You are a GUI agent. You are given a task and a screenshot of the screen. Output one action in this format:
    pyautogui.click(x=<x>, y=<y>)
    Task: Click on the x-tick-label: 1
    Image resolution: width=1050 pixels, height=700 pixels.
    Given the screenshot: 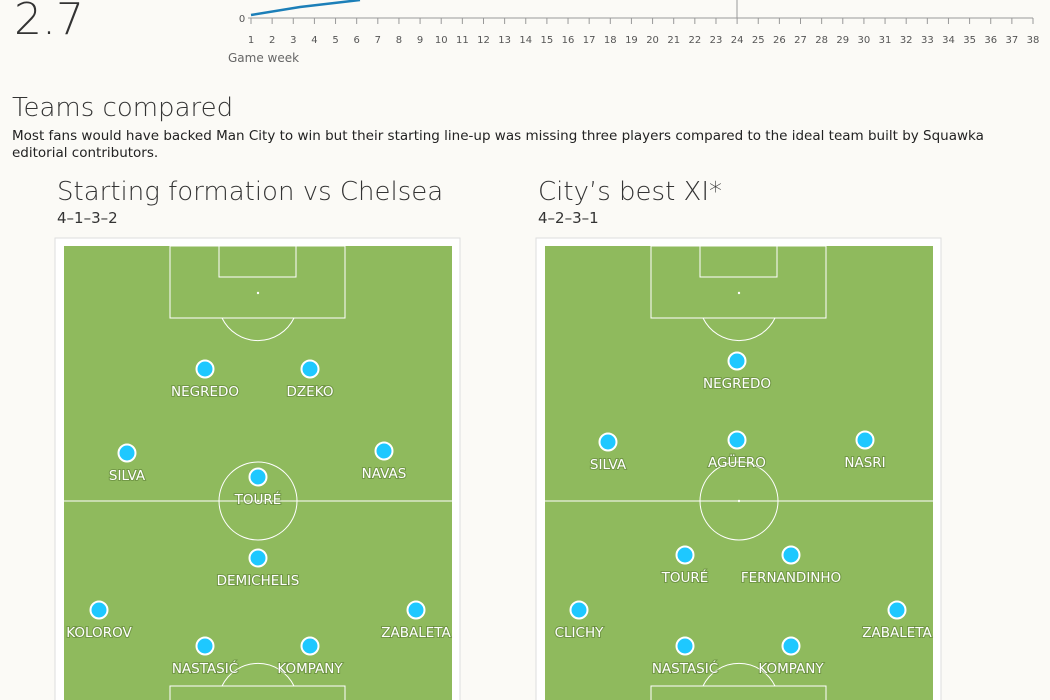 What is the action you would take?
    pyautogui.click(x=251, y=40)
    